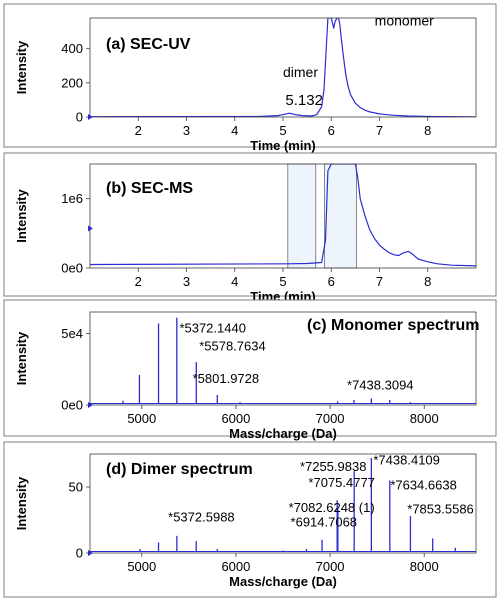 The image size is (500, 601). I want to click on annotation-1: *5372.1440, so click(212, 328).